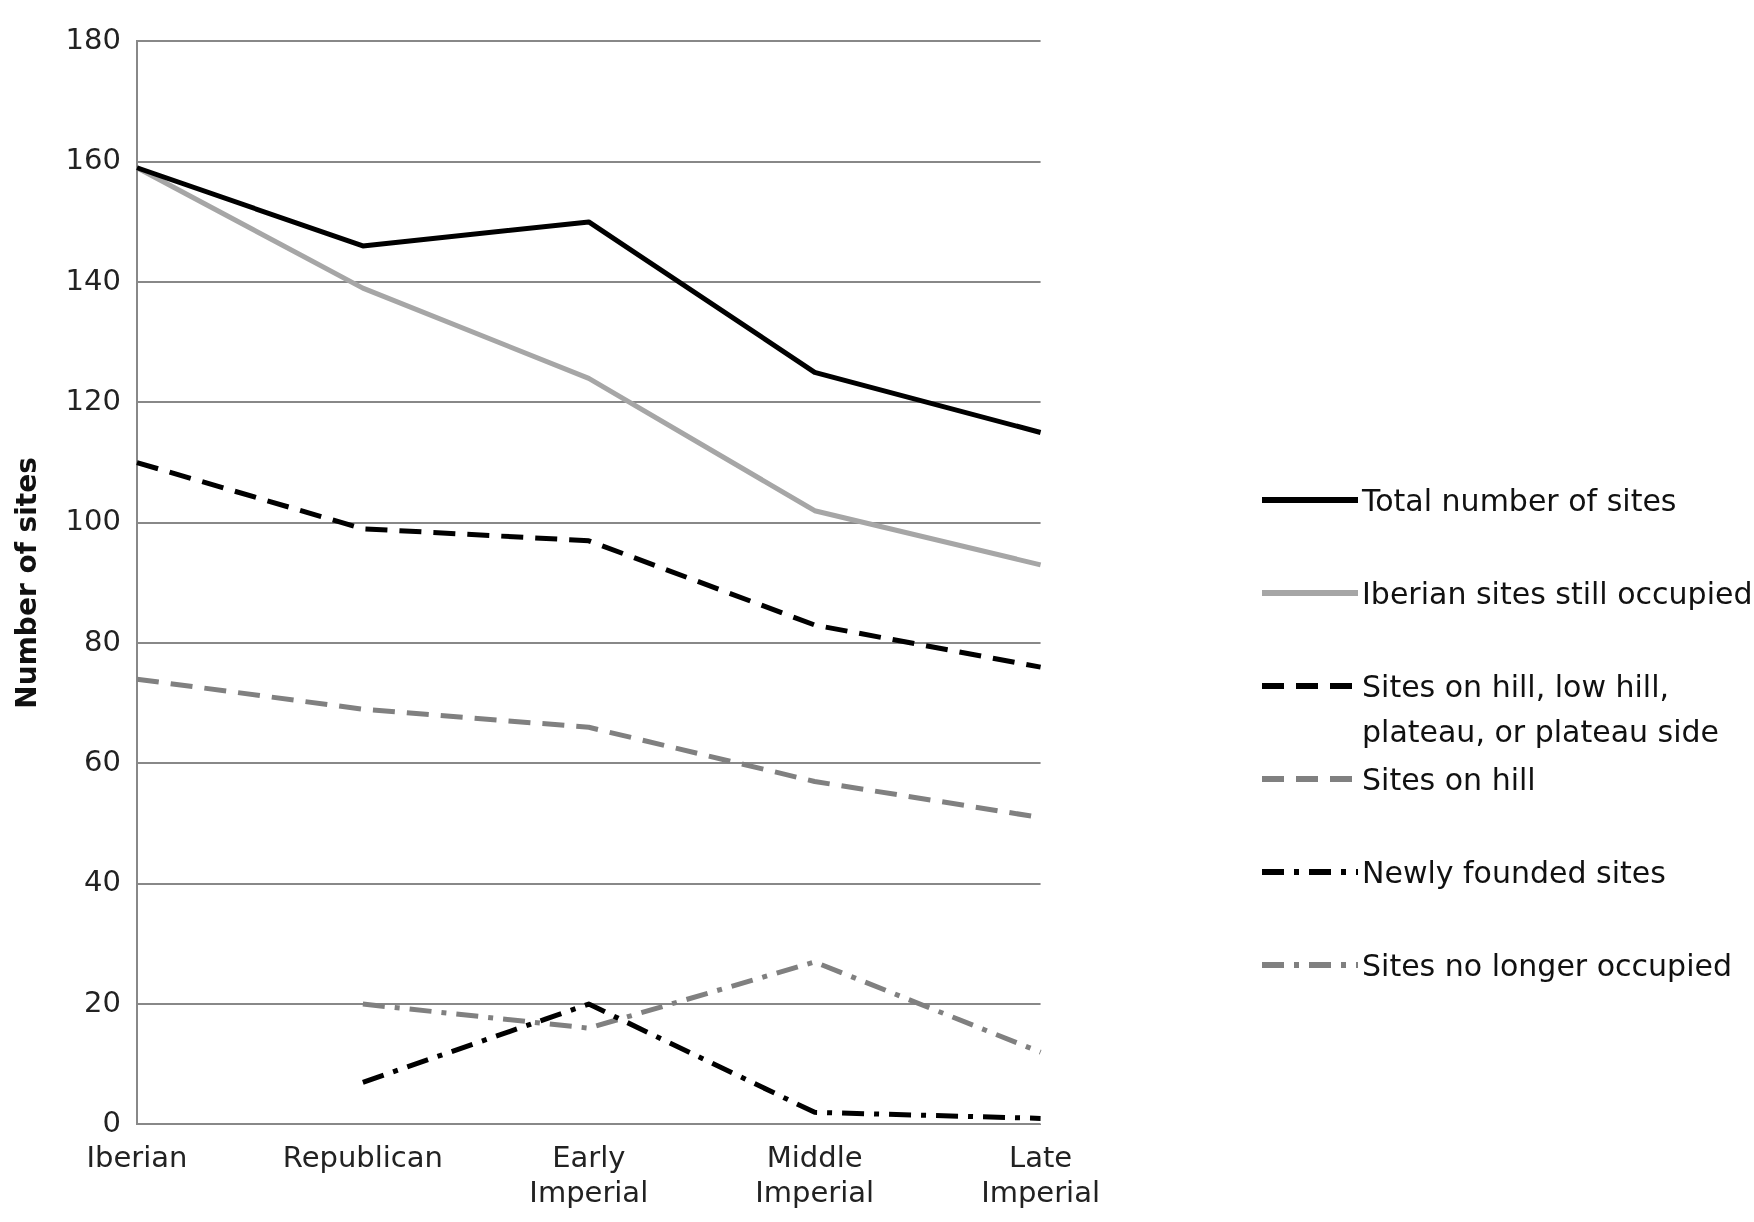  Describe the element at coordinates (362, 1157) in the screenshot. I see `x-tick-label: Republican` at that location.